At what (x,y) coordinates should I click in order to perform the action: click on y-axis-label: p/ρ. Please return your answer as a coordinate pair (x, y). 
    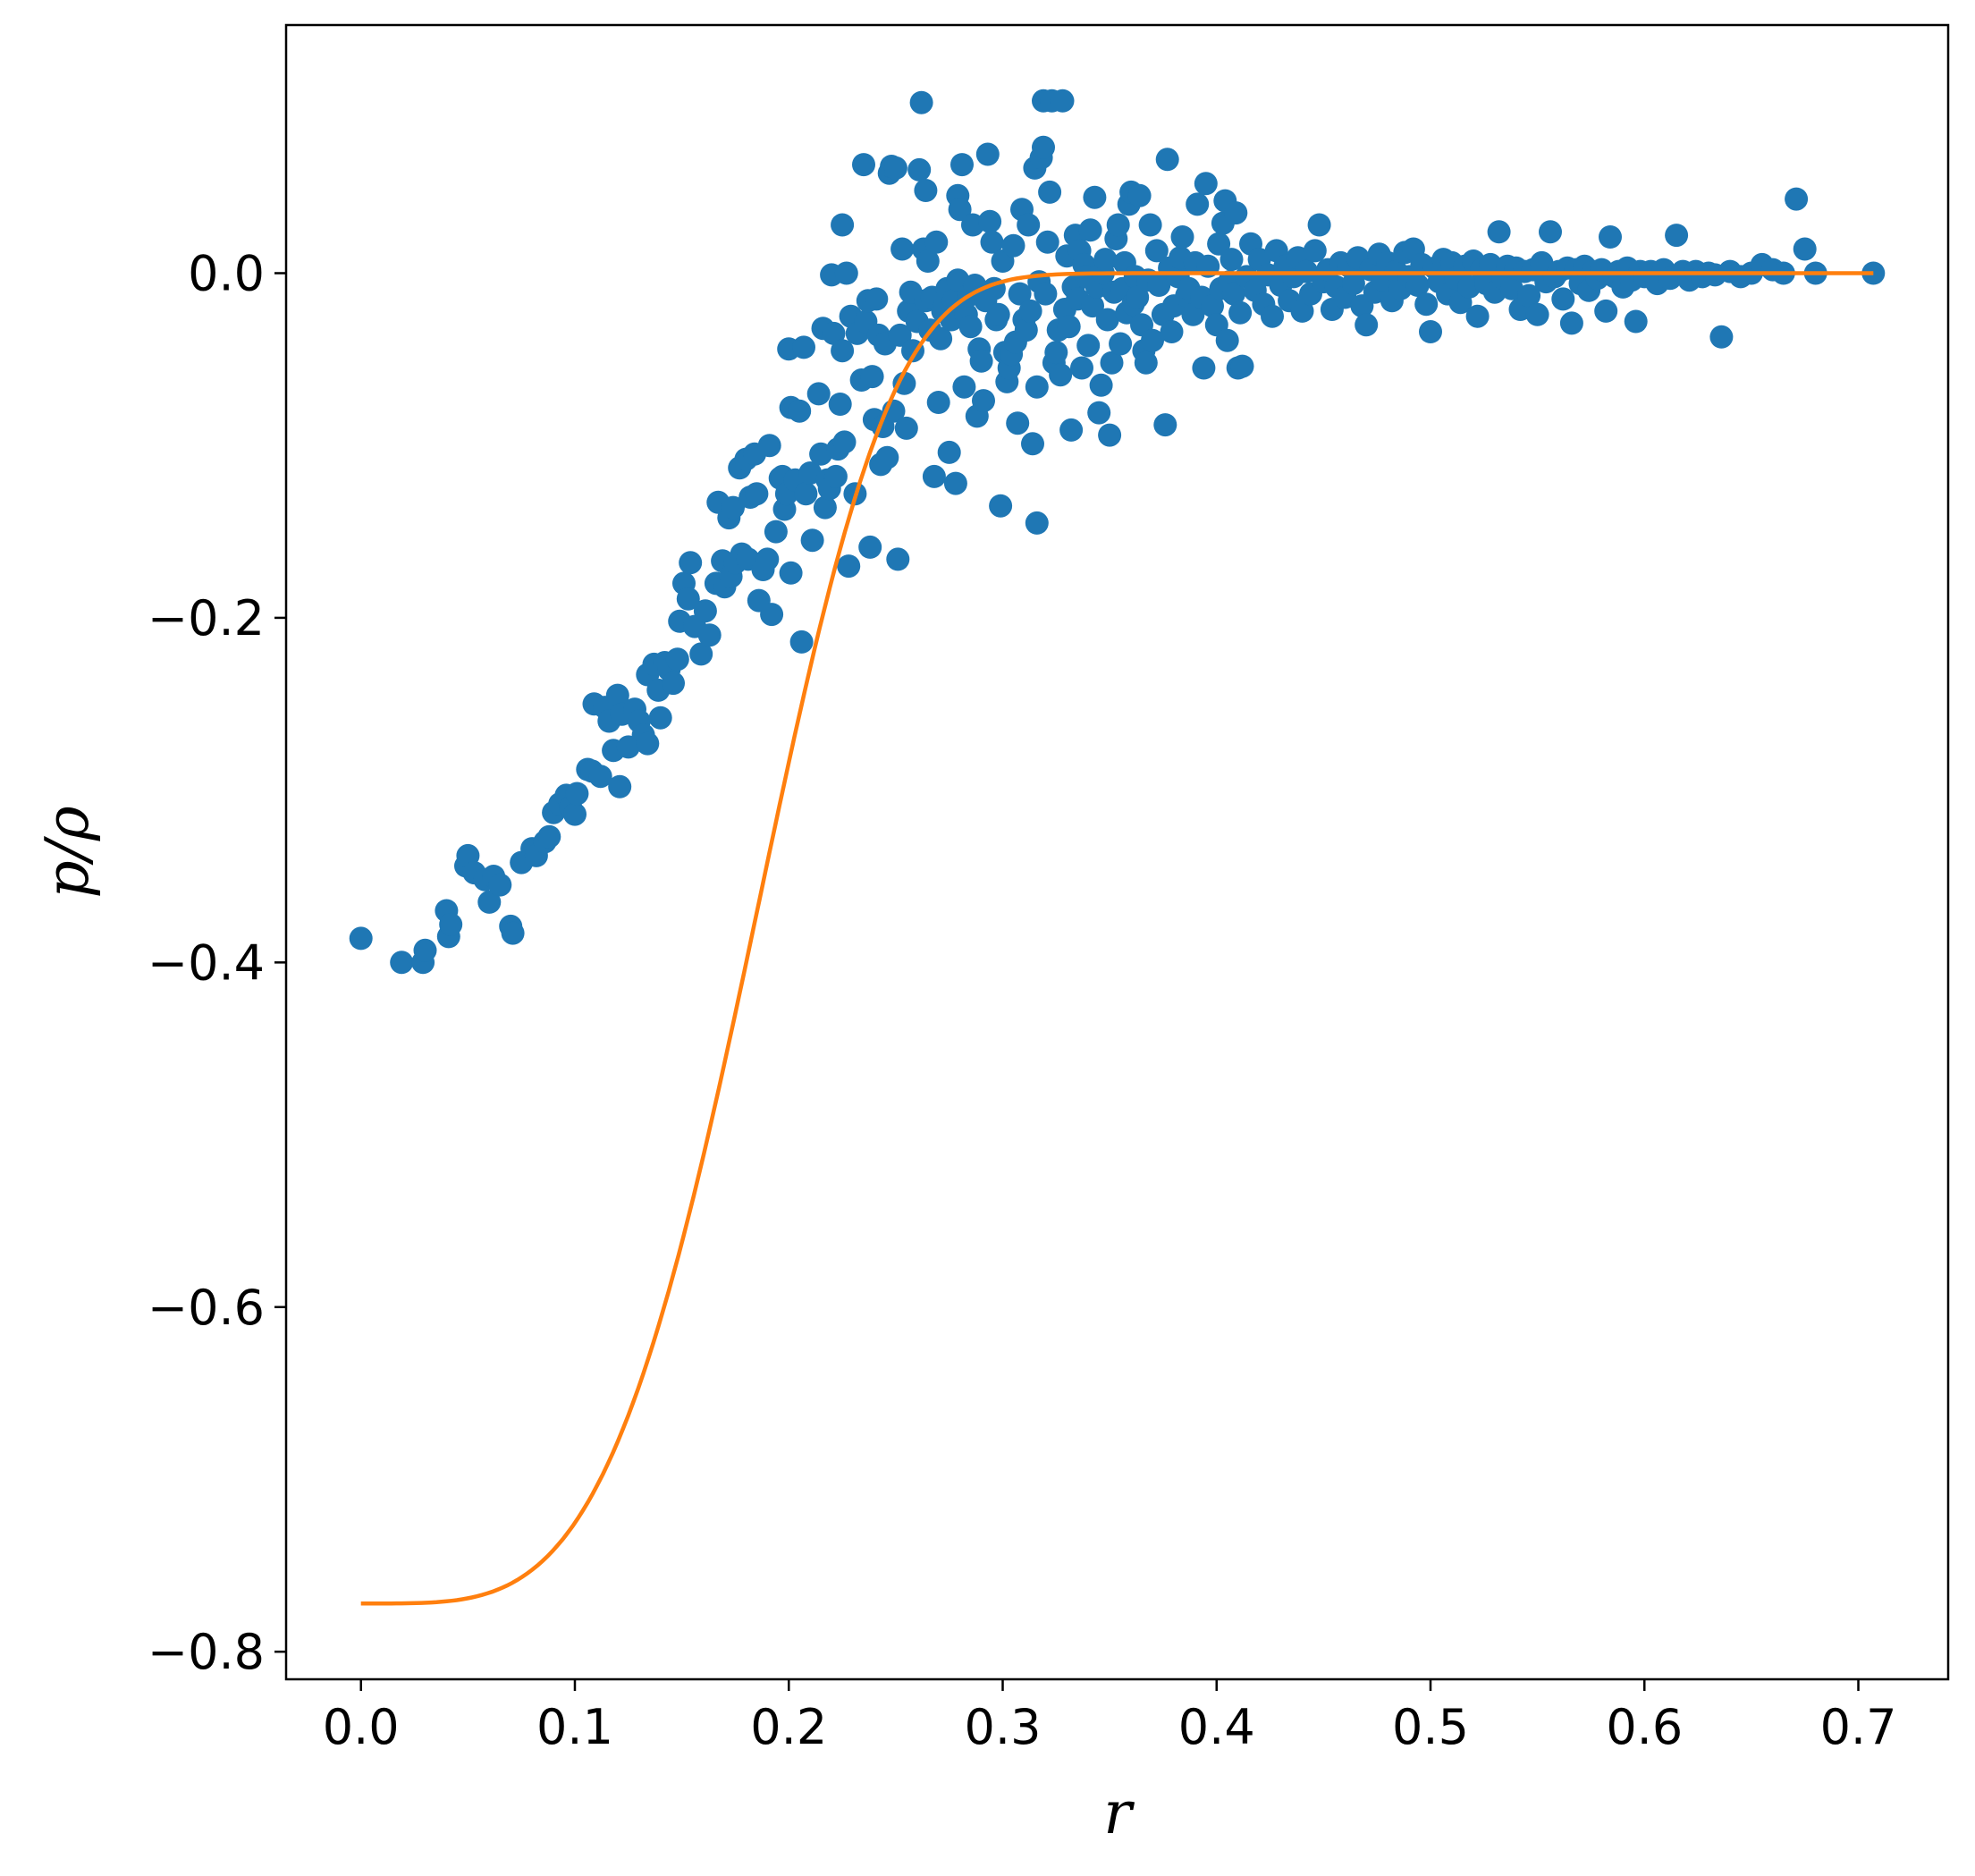
    Looking at the image, I should click on (67, 852).